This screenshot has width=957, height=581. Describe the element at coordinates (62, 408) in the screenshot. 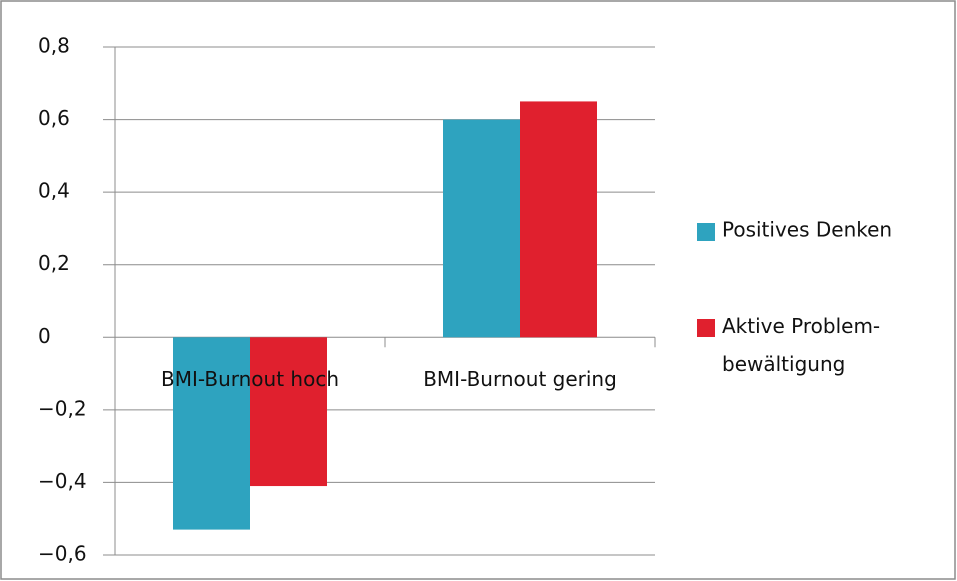

I see `y-tick-label: −0,2` at that location.